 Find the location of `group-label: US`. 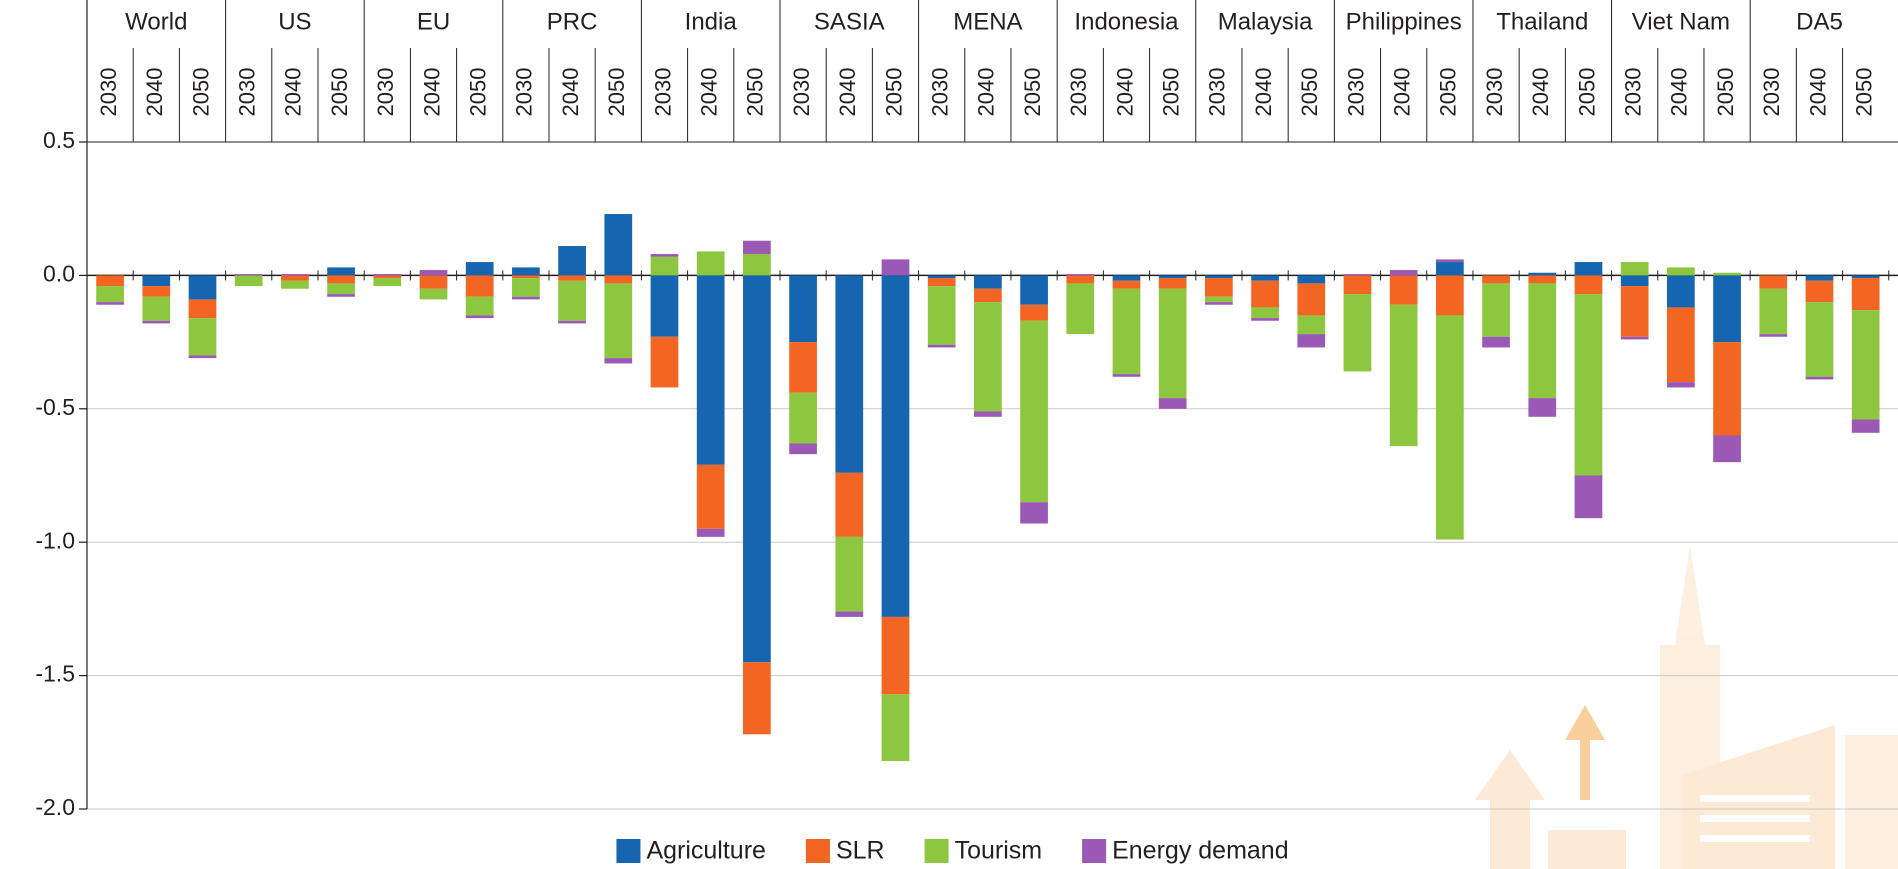

group-label: US is located at coordinates (294, 21).